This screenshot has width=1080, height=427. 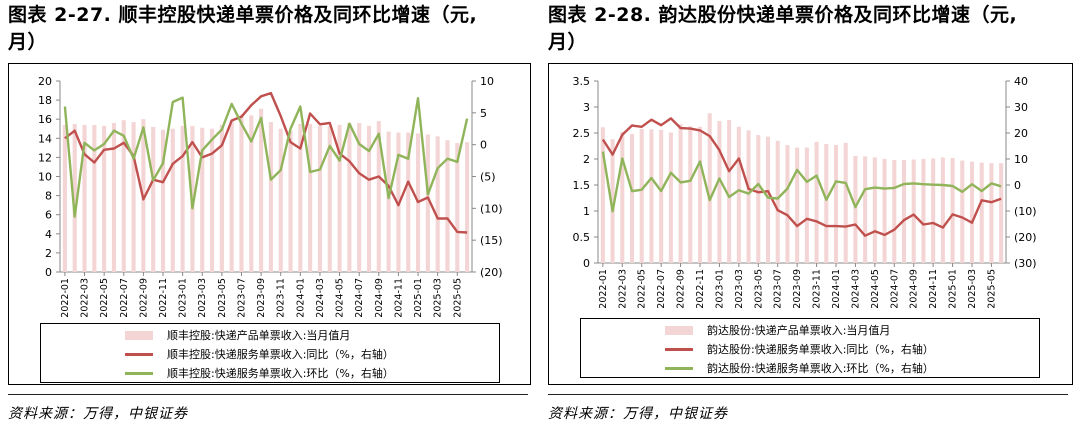 What do you see at coordinates (280, 354) in the screenshot?
I see `legend-label: 顺丰控股:快递服务单票收入:同比（%，右轴）` at bounding box center [280, 354].